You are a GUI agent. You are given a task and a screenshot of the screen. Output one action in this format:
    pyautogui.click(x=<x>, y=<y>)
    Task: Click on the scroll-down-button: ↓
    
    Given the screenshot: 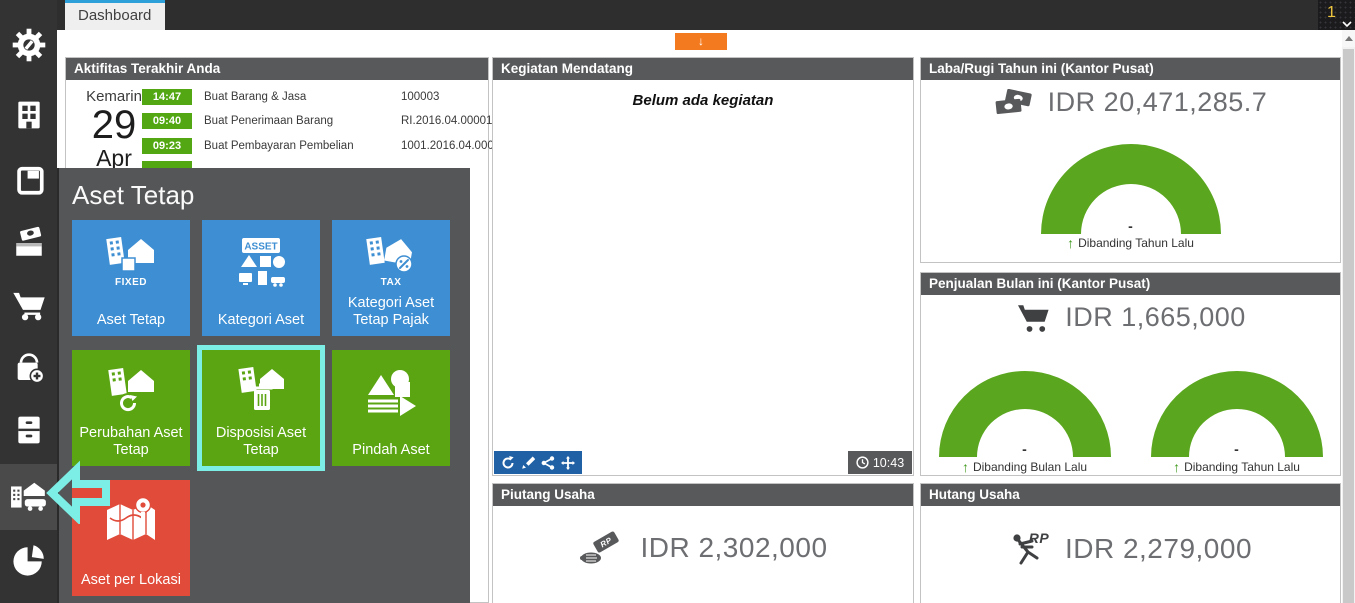 What is the action you would take?
    pyautogui.click(x=701, y=41)
    